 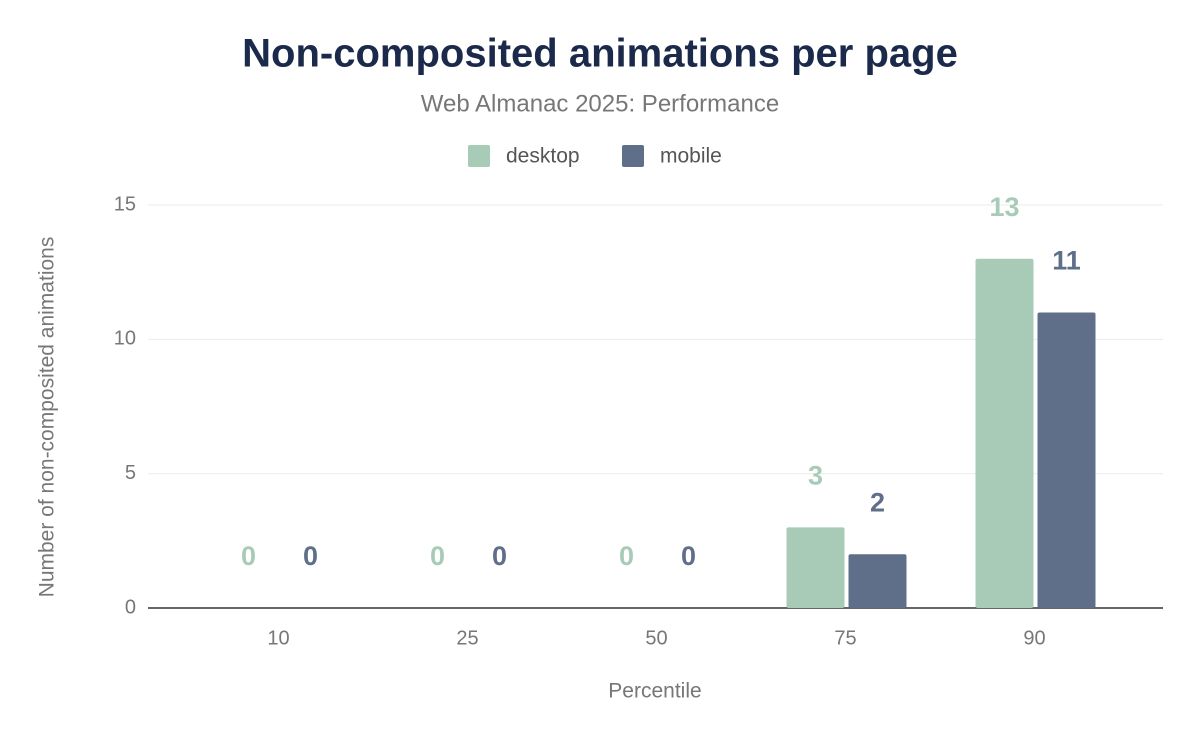 I want to click on value-label: 3, so click(x=815, y=476).